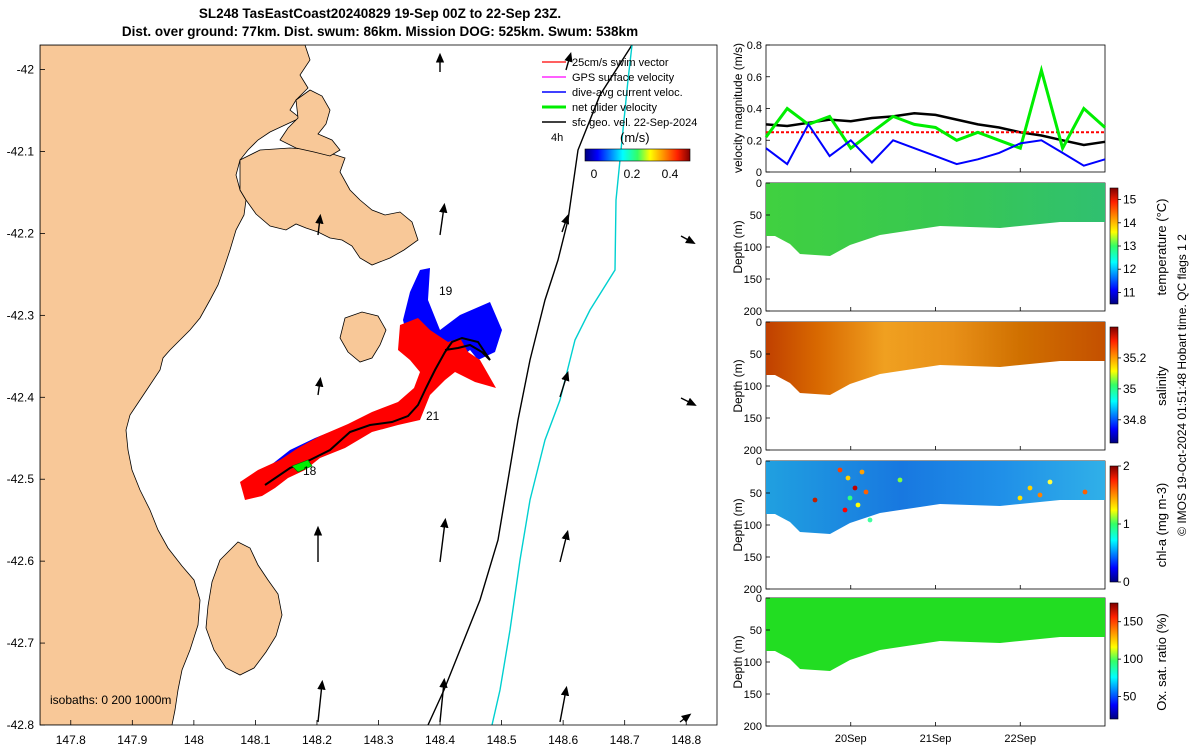 The width and height of the screenshot is (1200, 750). What do you see at coordinates (754, 78) in the screenshot?
I see `velocity-ytick-label: 0.6` at bounding box center [754, 78].